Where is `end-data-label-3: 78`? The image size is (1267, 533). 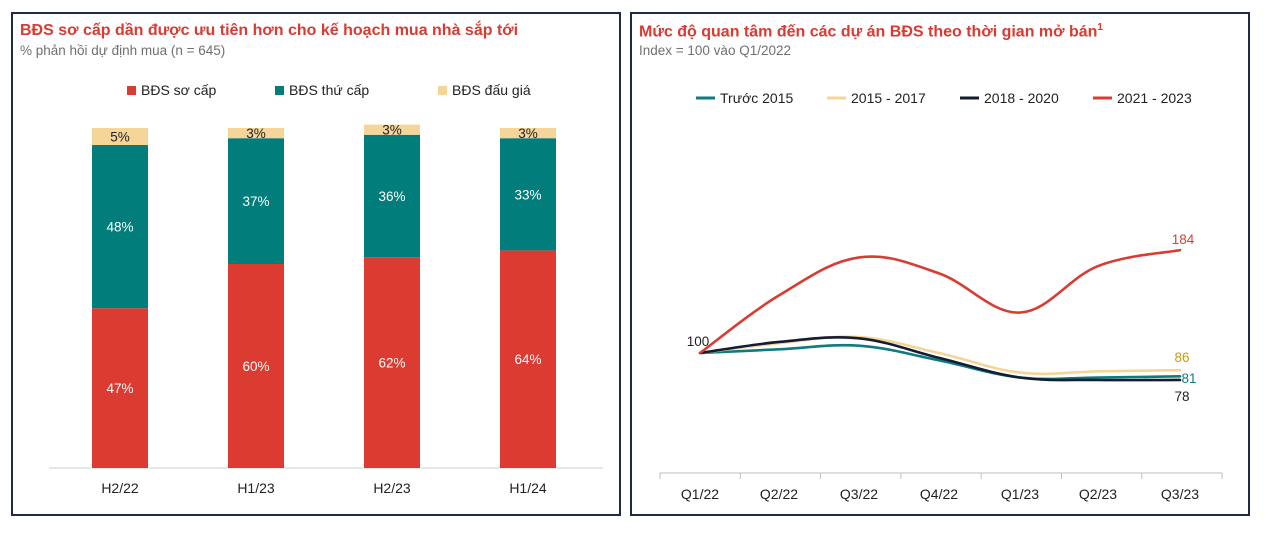
end-data-label-3: 78 is located at coordinates (1181, 396).